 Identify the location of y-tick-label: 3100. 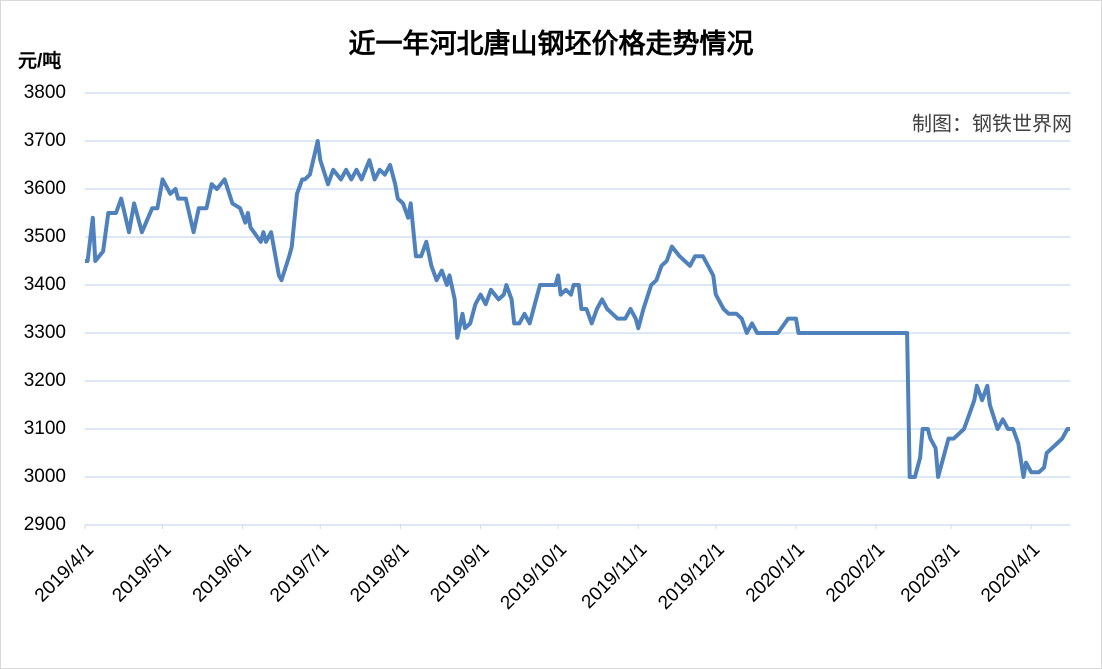
(45, 428).